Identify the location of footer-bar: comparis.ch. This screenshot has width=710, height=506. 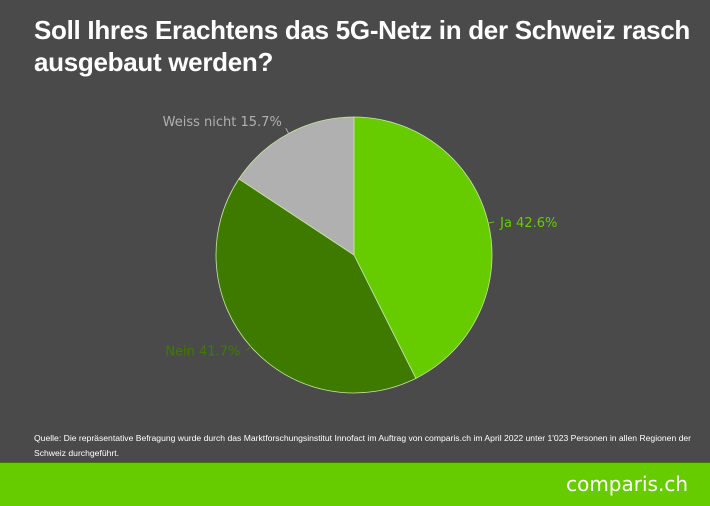
(355, 484).